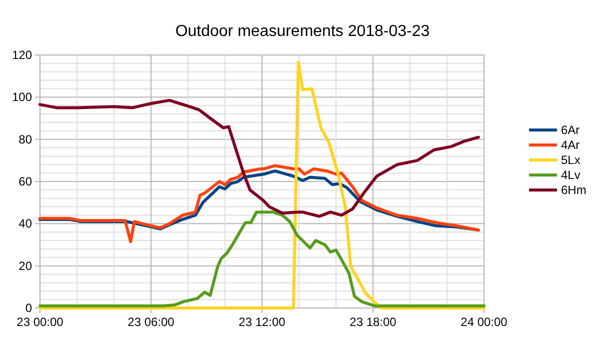  What do you see at coordinates (484, 322) in the screenshot?
I see `x-tick-label: 24 00:00` at bounding box center [484, 322].